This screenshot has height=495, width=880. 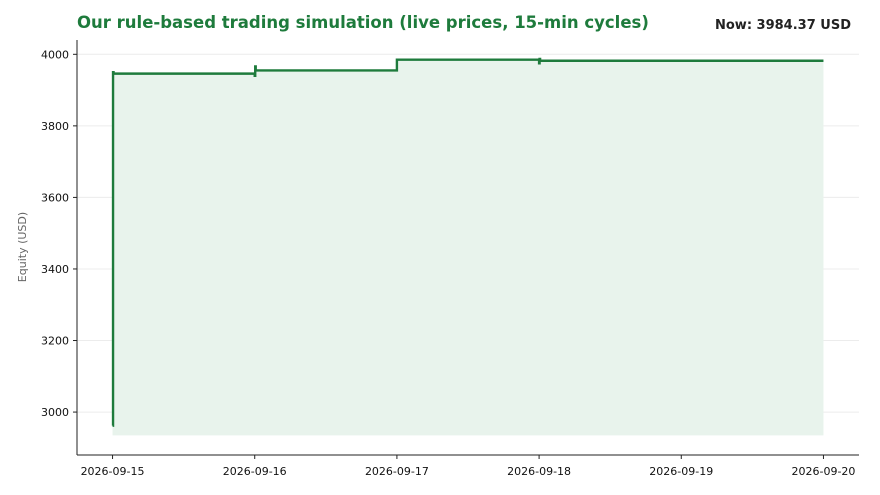 I want to click on y-tick-label: 3600, so click(x=55, y=197).